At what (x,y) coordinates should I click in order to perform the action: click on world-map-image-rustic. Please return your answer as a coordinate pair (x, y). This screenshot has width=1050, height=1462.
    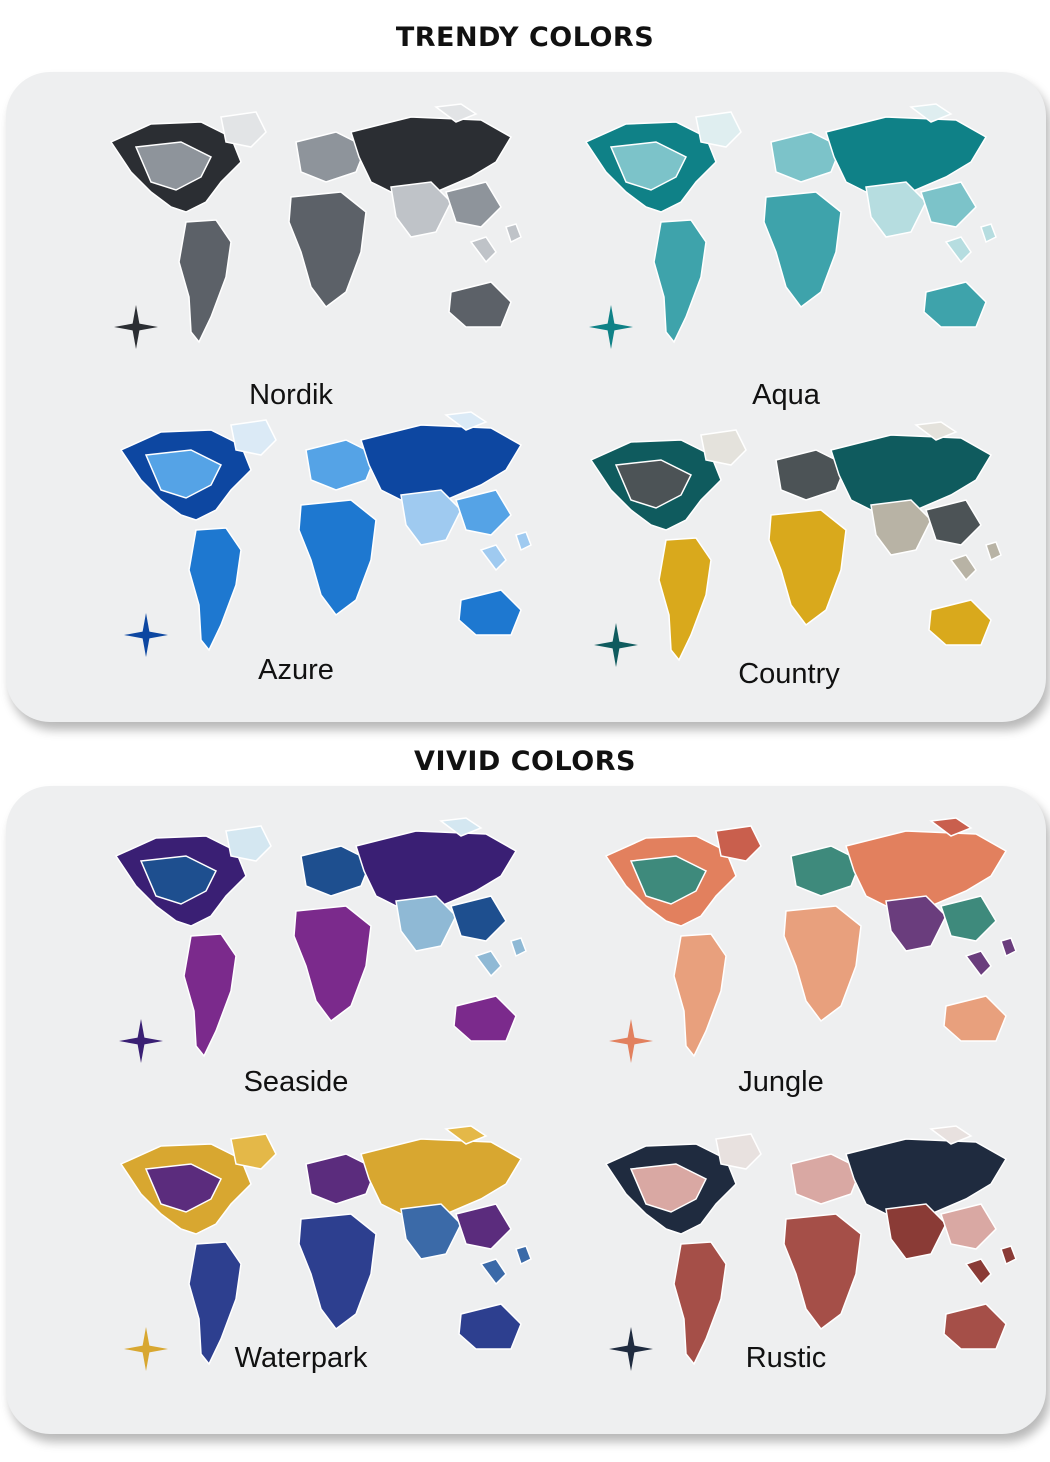
    Looking at the image, I should click on (816, 1254).